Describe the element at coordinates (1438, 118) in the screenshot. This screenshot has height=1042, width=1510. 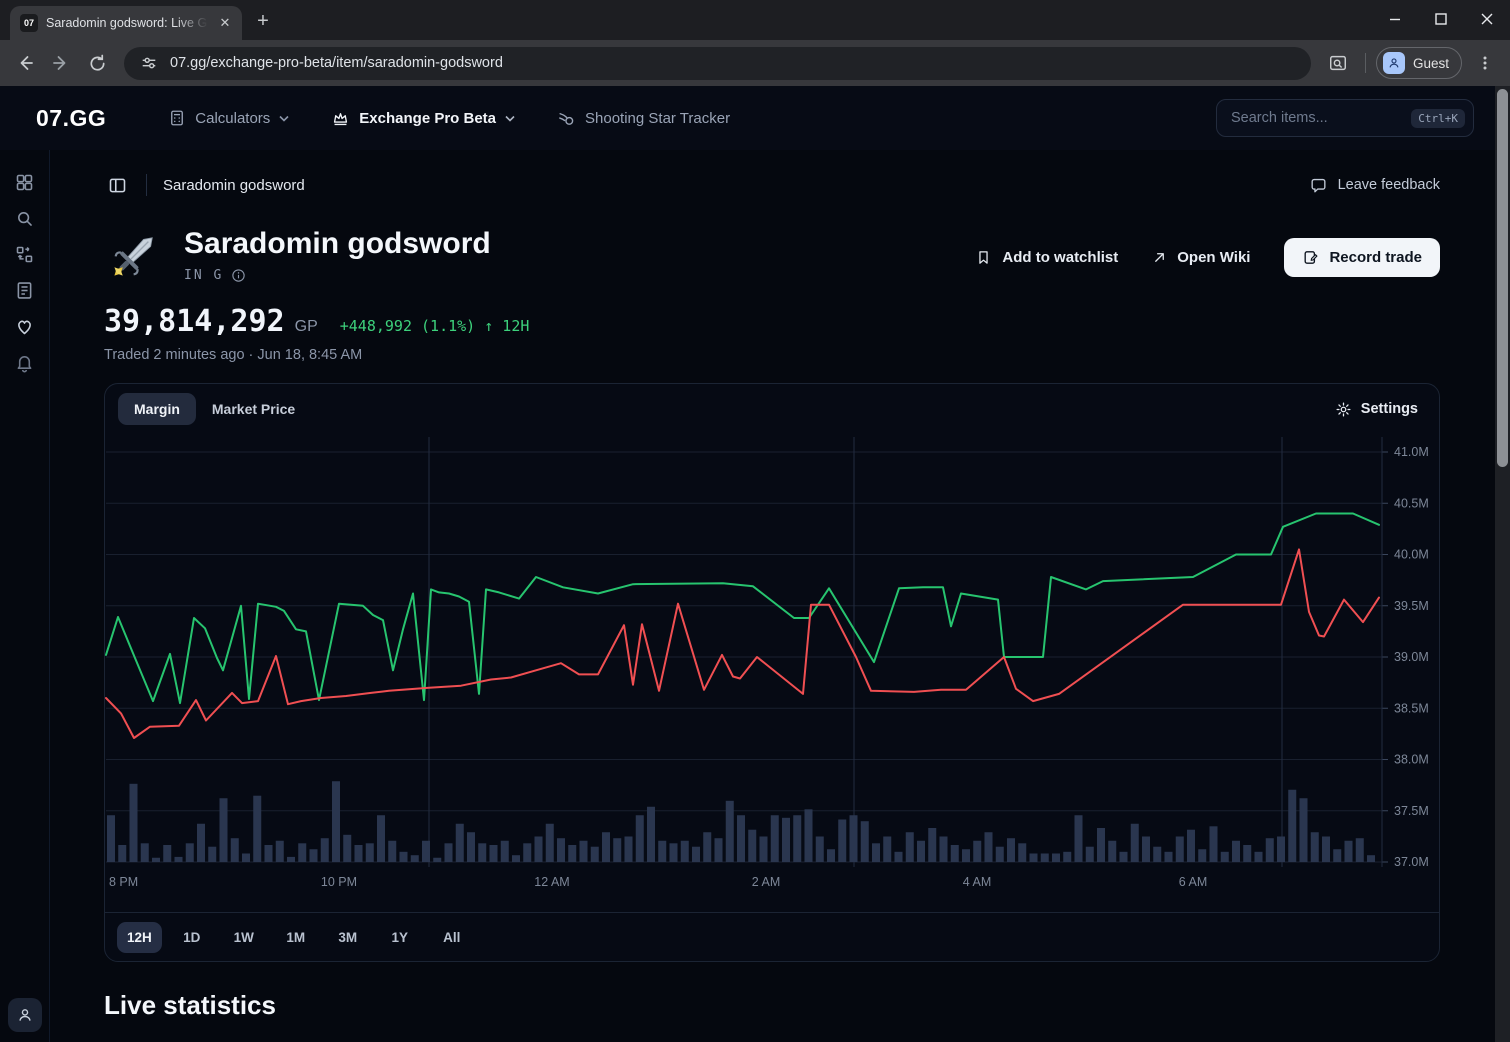
I see `search-shortcut: Ctrl+K` at that location.